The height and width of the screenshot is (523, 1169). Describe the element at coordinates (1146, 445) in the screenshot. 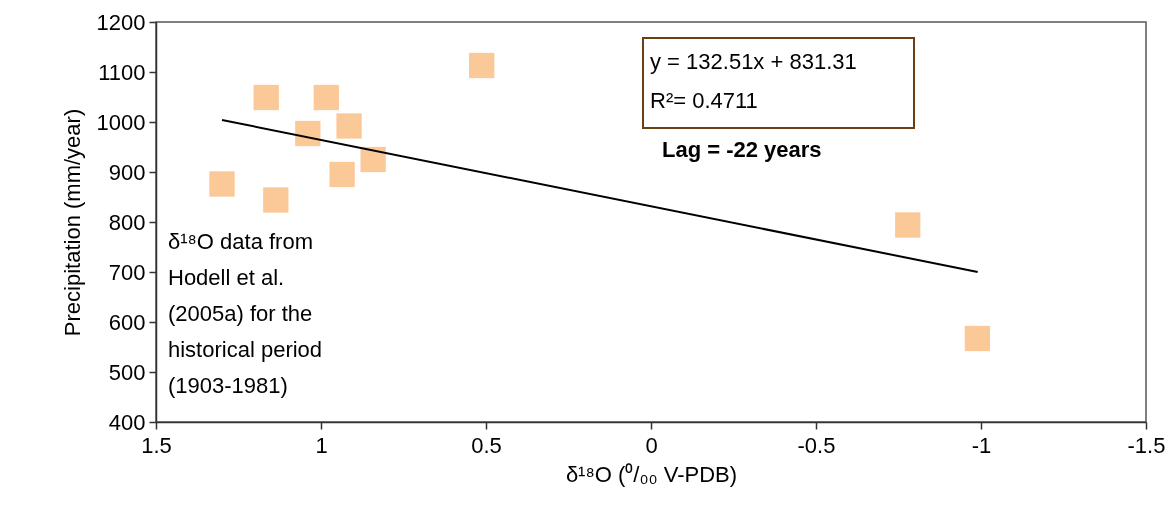

I see `x-tick-label: -1.5` at that location.